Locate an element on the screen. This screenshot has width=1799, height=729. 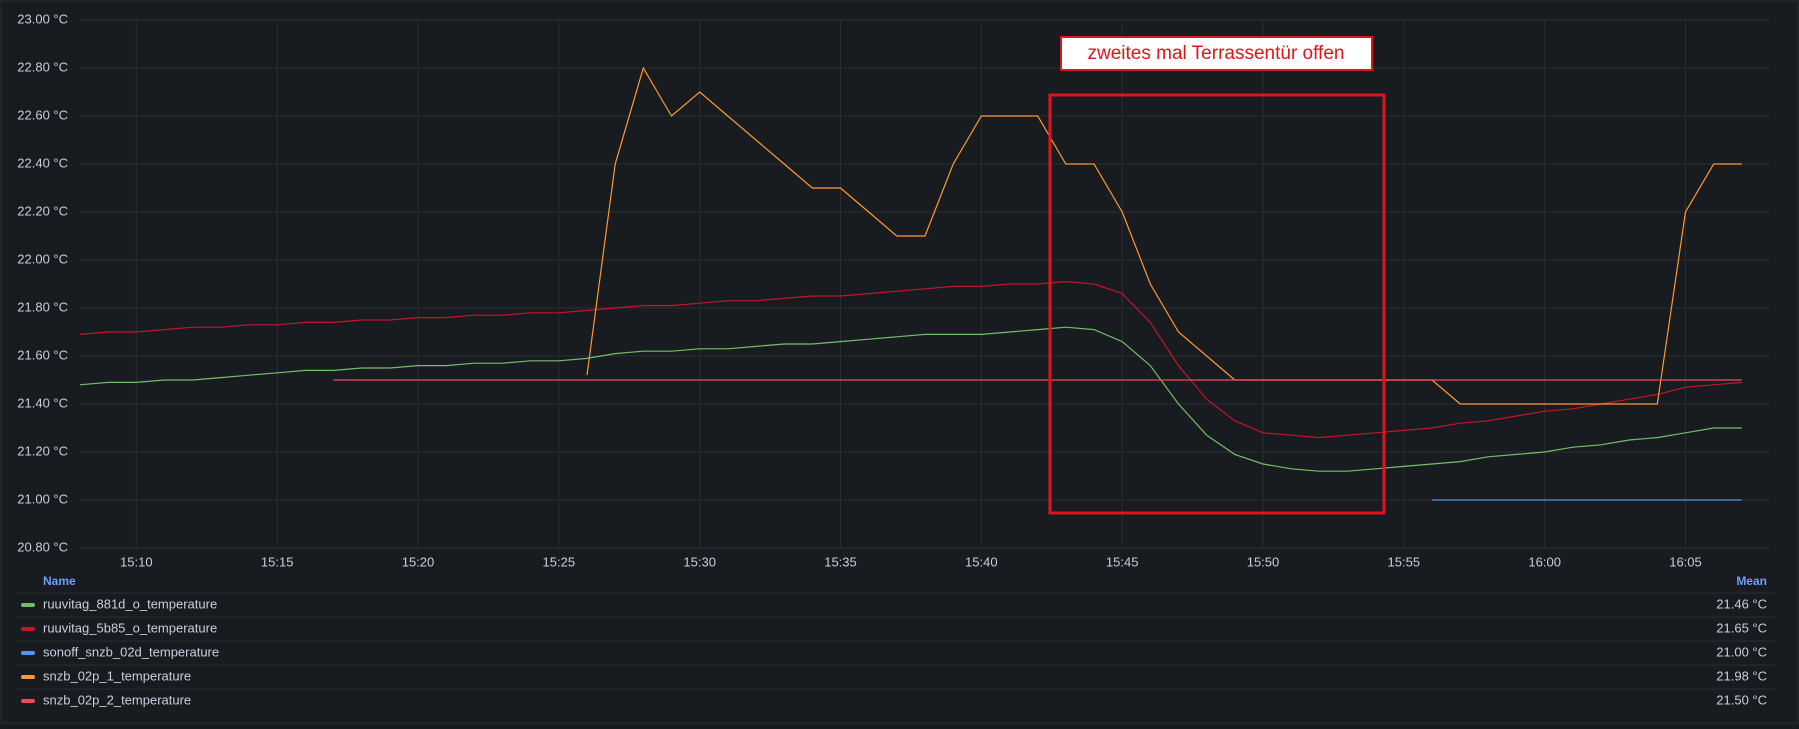
legend-mean: 21.65 °C is located at coordinates (1741, 627).